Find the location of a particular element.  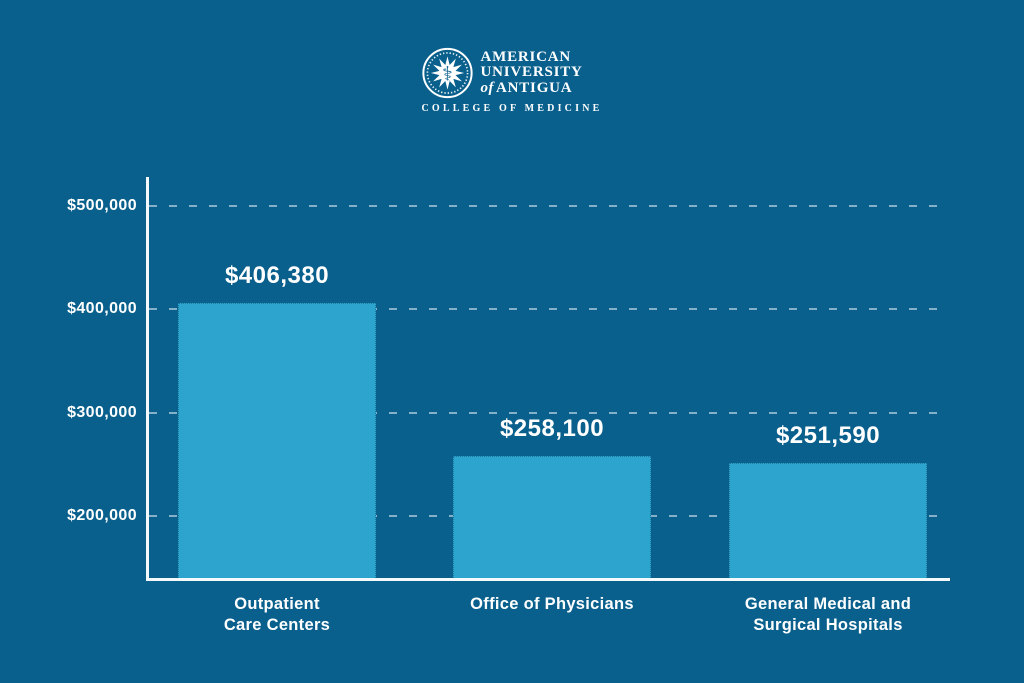

category-label-line: Surgical Hospitals is located at coordinates (828, 625).